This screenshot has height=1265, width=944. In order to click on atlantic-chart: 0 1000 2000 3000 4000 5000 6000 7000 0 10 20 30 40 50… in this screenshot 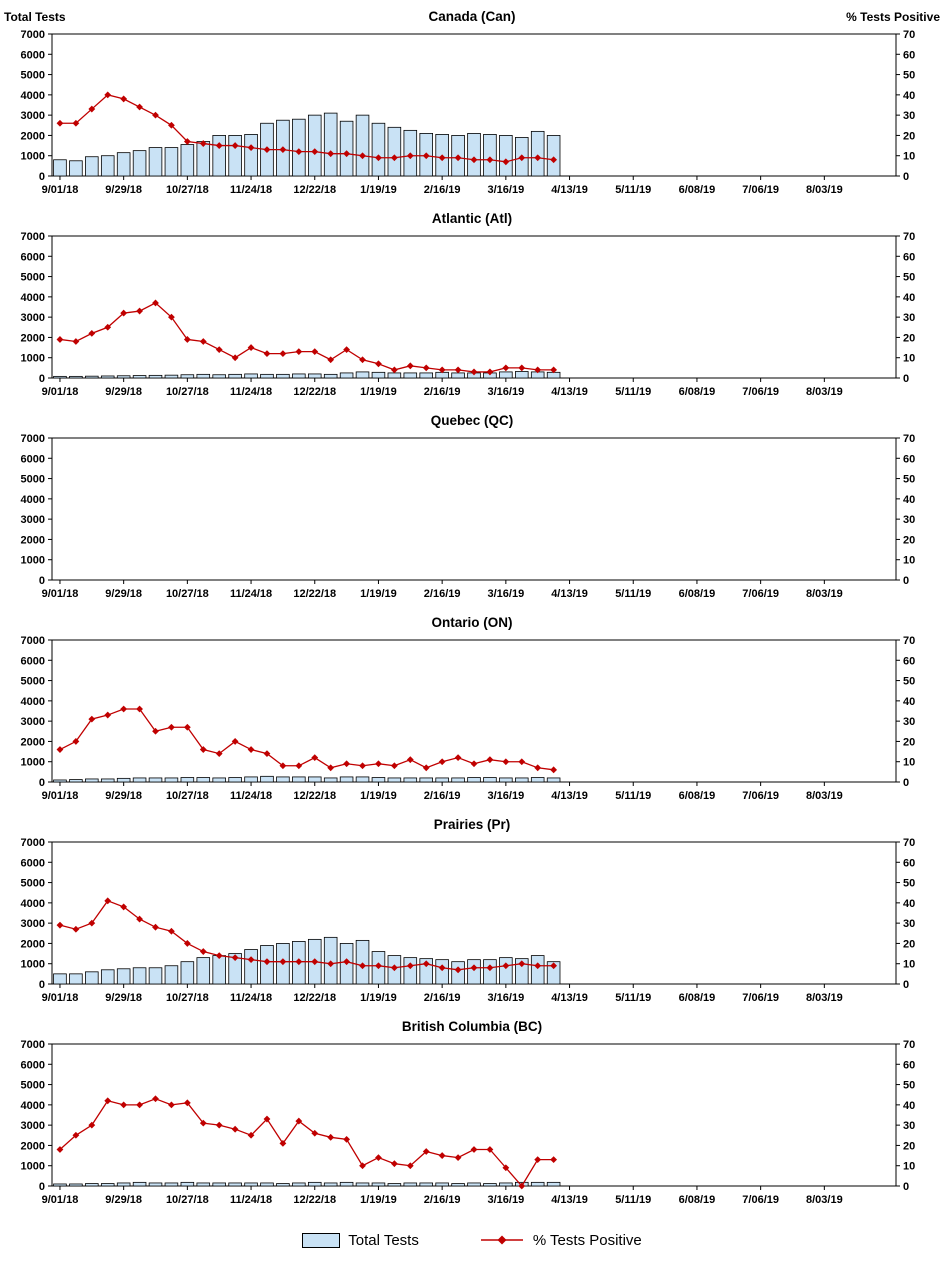, I will do `click(468, 314)`.